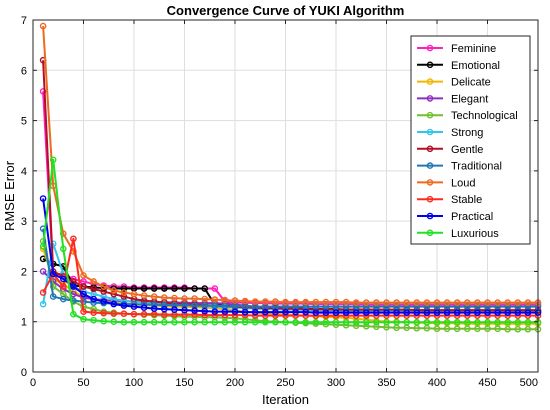  What do you see at coordinates (24, 172) in the screenshot?
I see `y-tick-label: 4` at bounding box center [24, 172].